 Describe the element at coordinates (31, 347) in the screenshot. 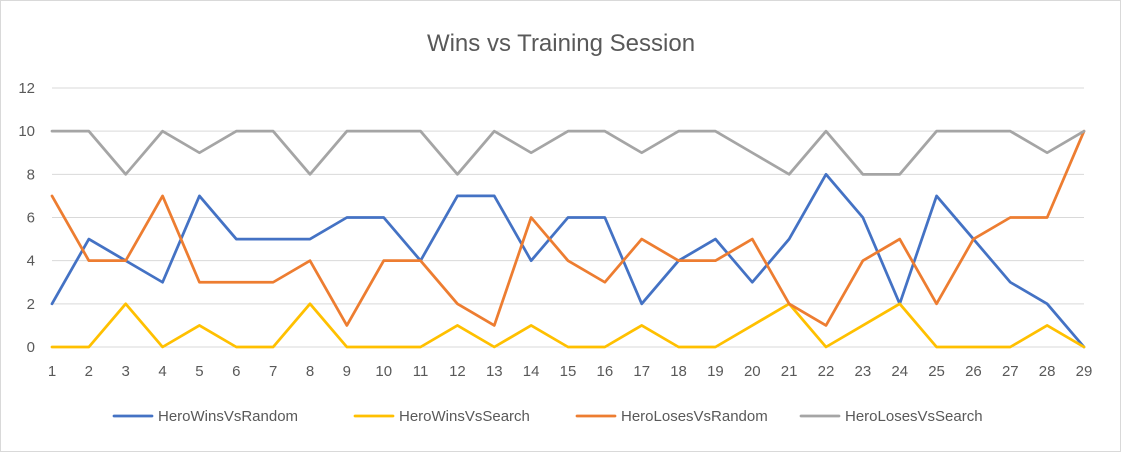

I see `y-tick-label: 0` at that location.